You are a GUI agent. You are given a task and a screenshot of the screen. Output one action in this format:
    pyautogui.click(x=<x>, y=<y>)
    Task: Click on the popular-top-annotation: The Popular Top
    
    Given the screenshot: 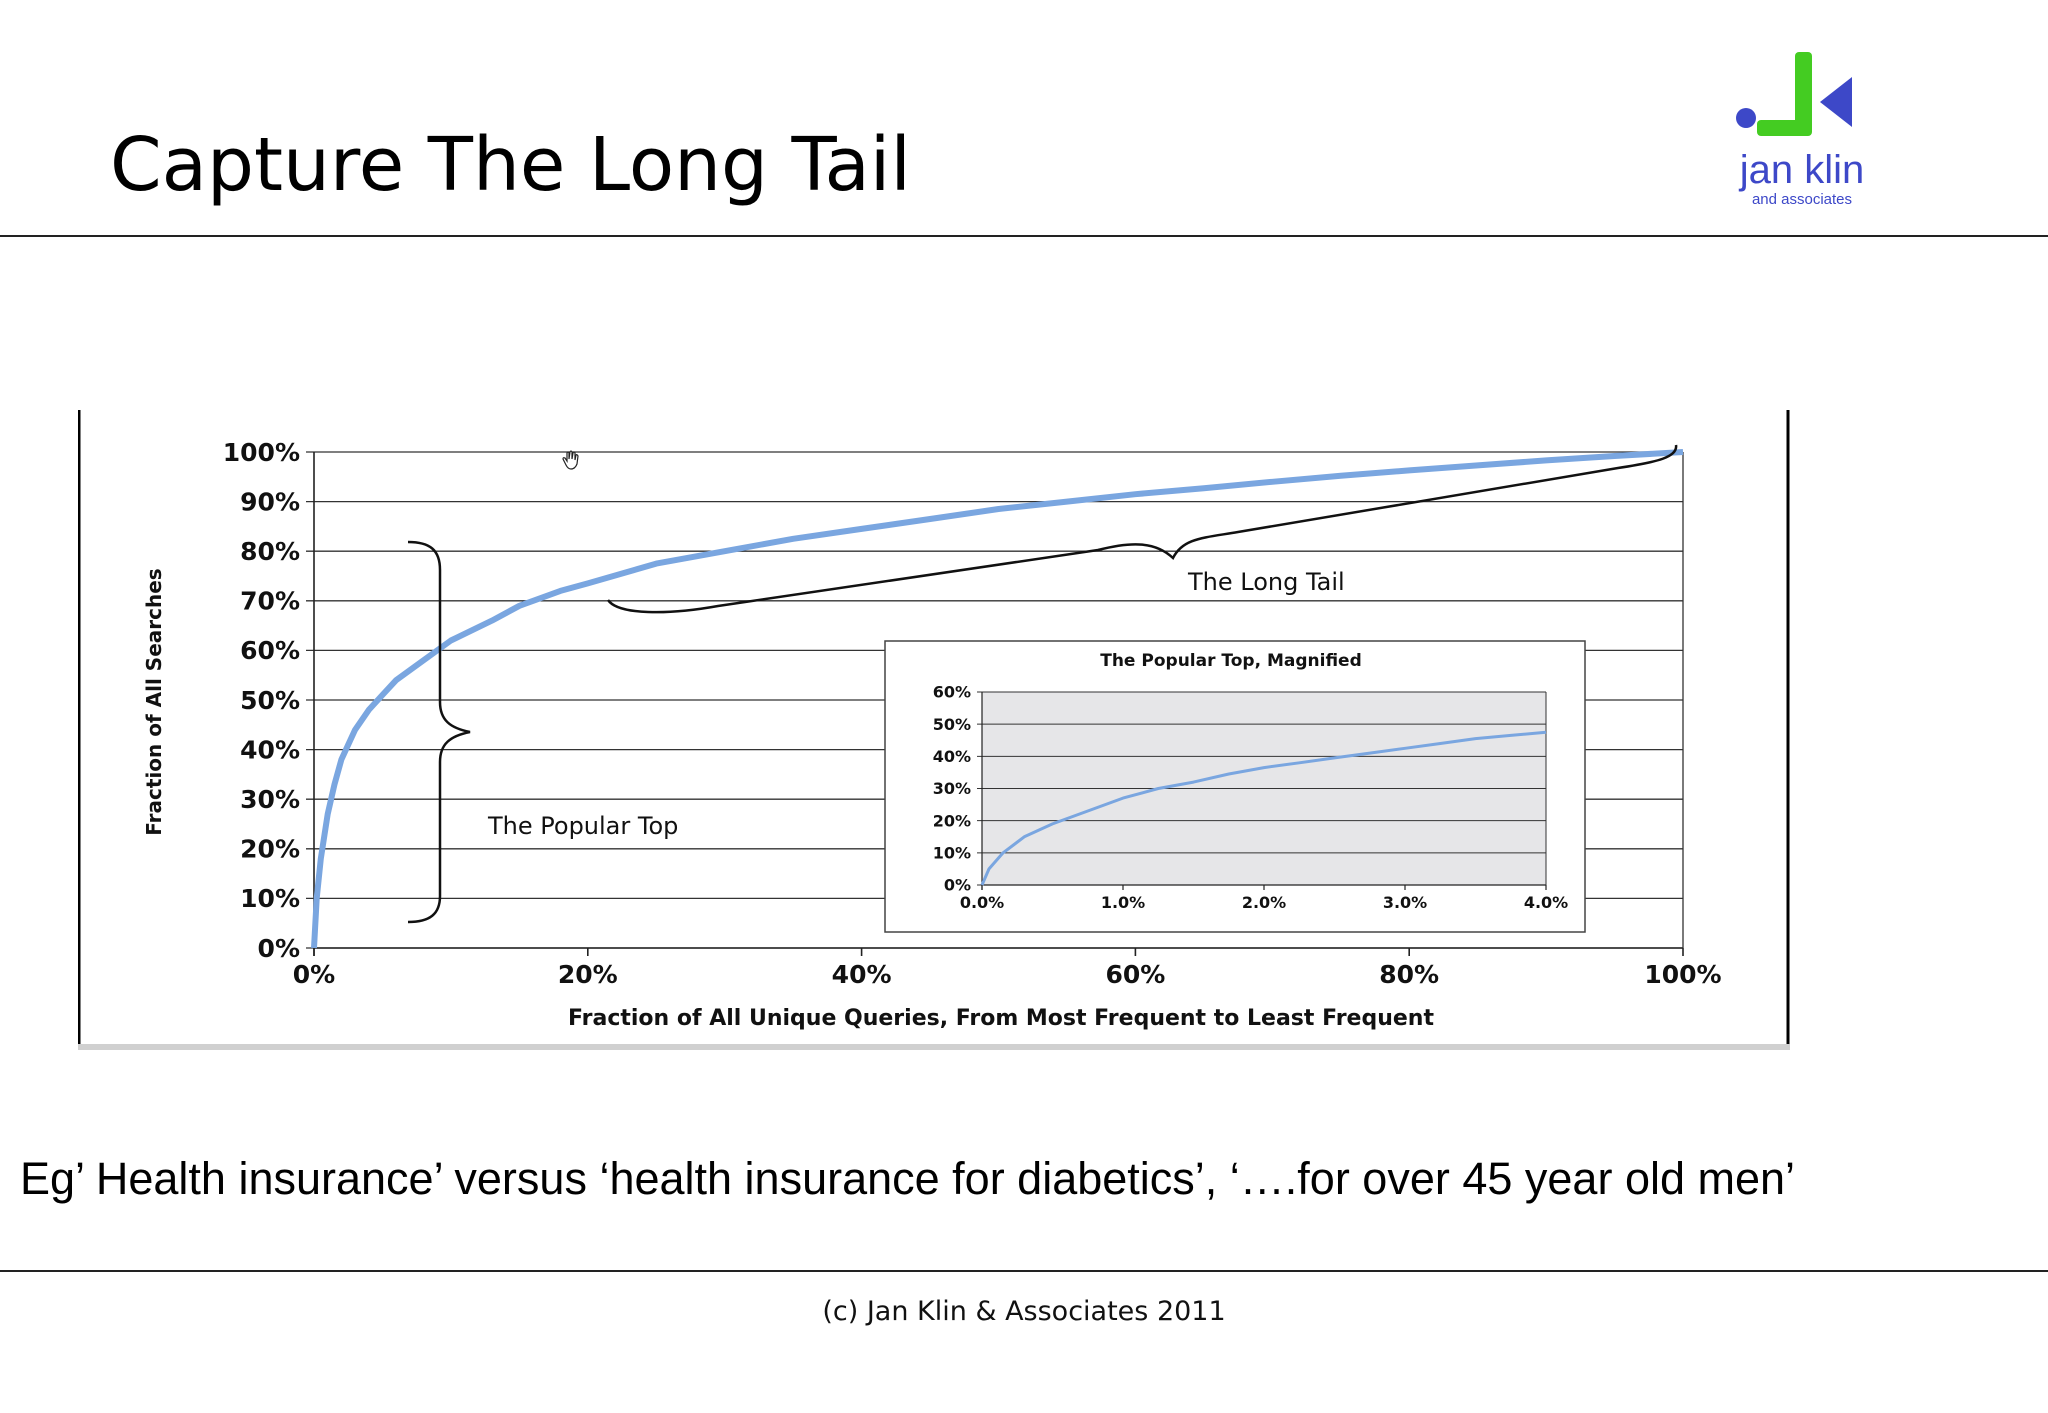 What is the action you would take?
    pyautogui.click(x=582, y=826)
    